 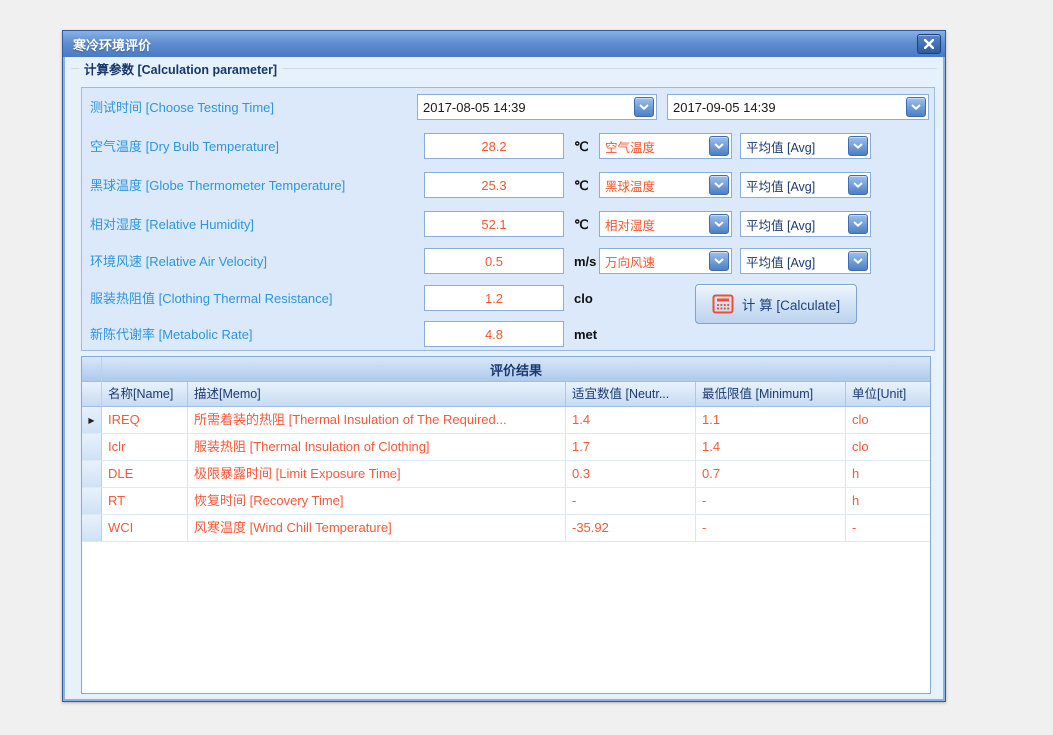 What do you see at coordinates (583, 298) in the screenshot?
I see `clothing-unit: clo` at bounding box center [583, 298].